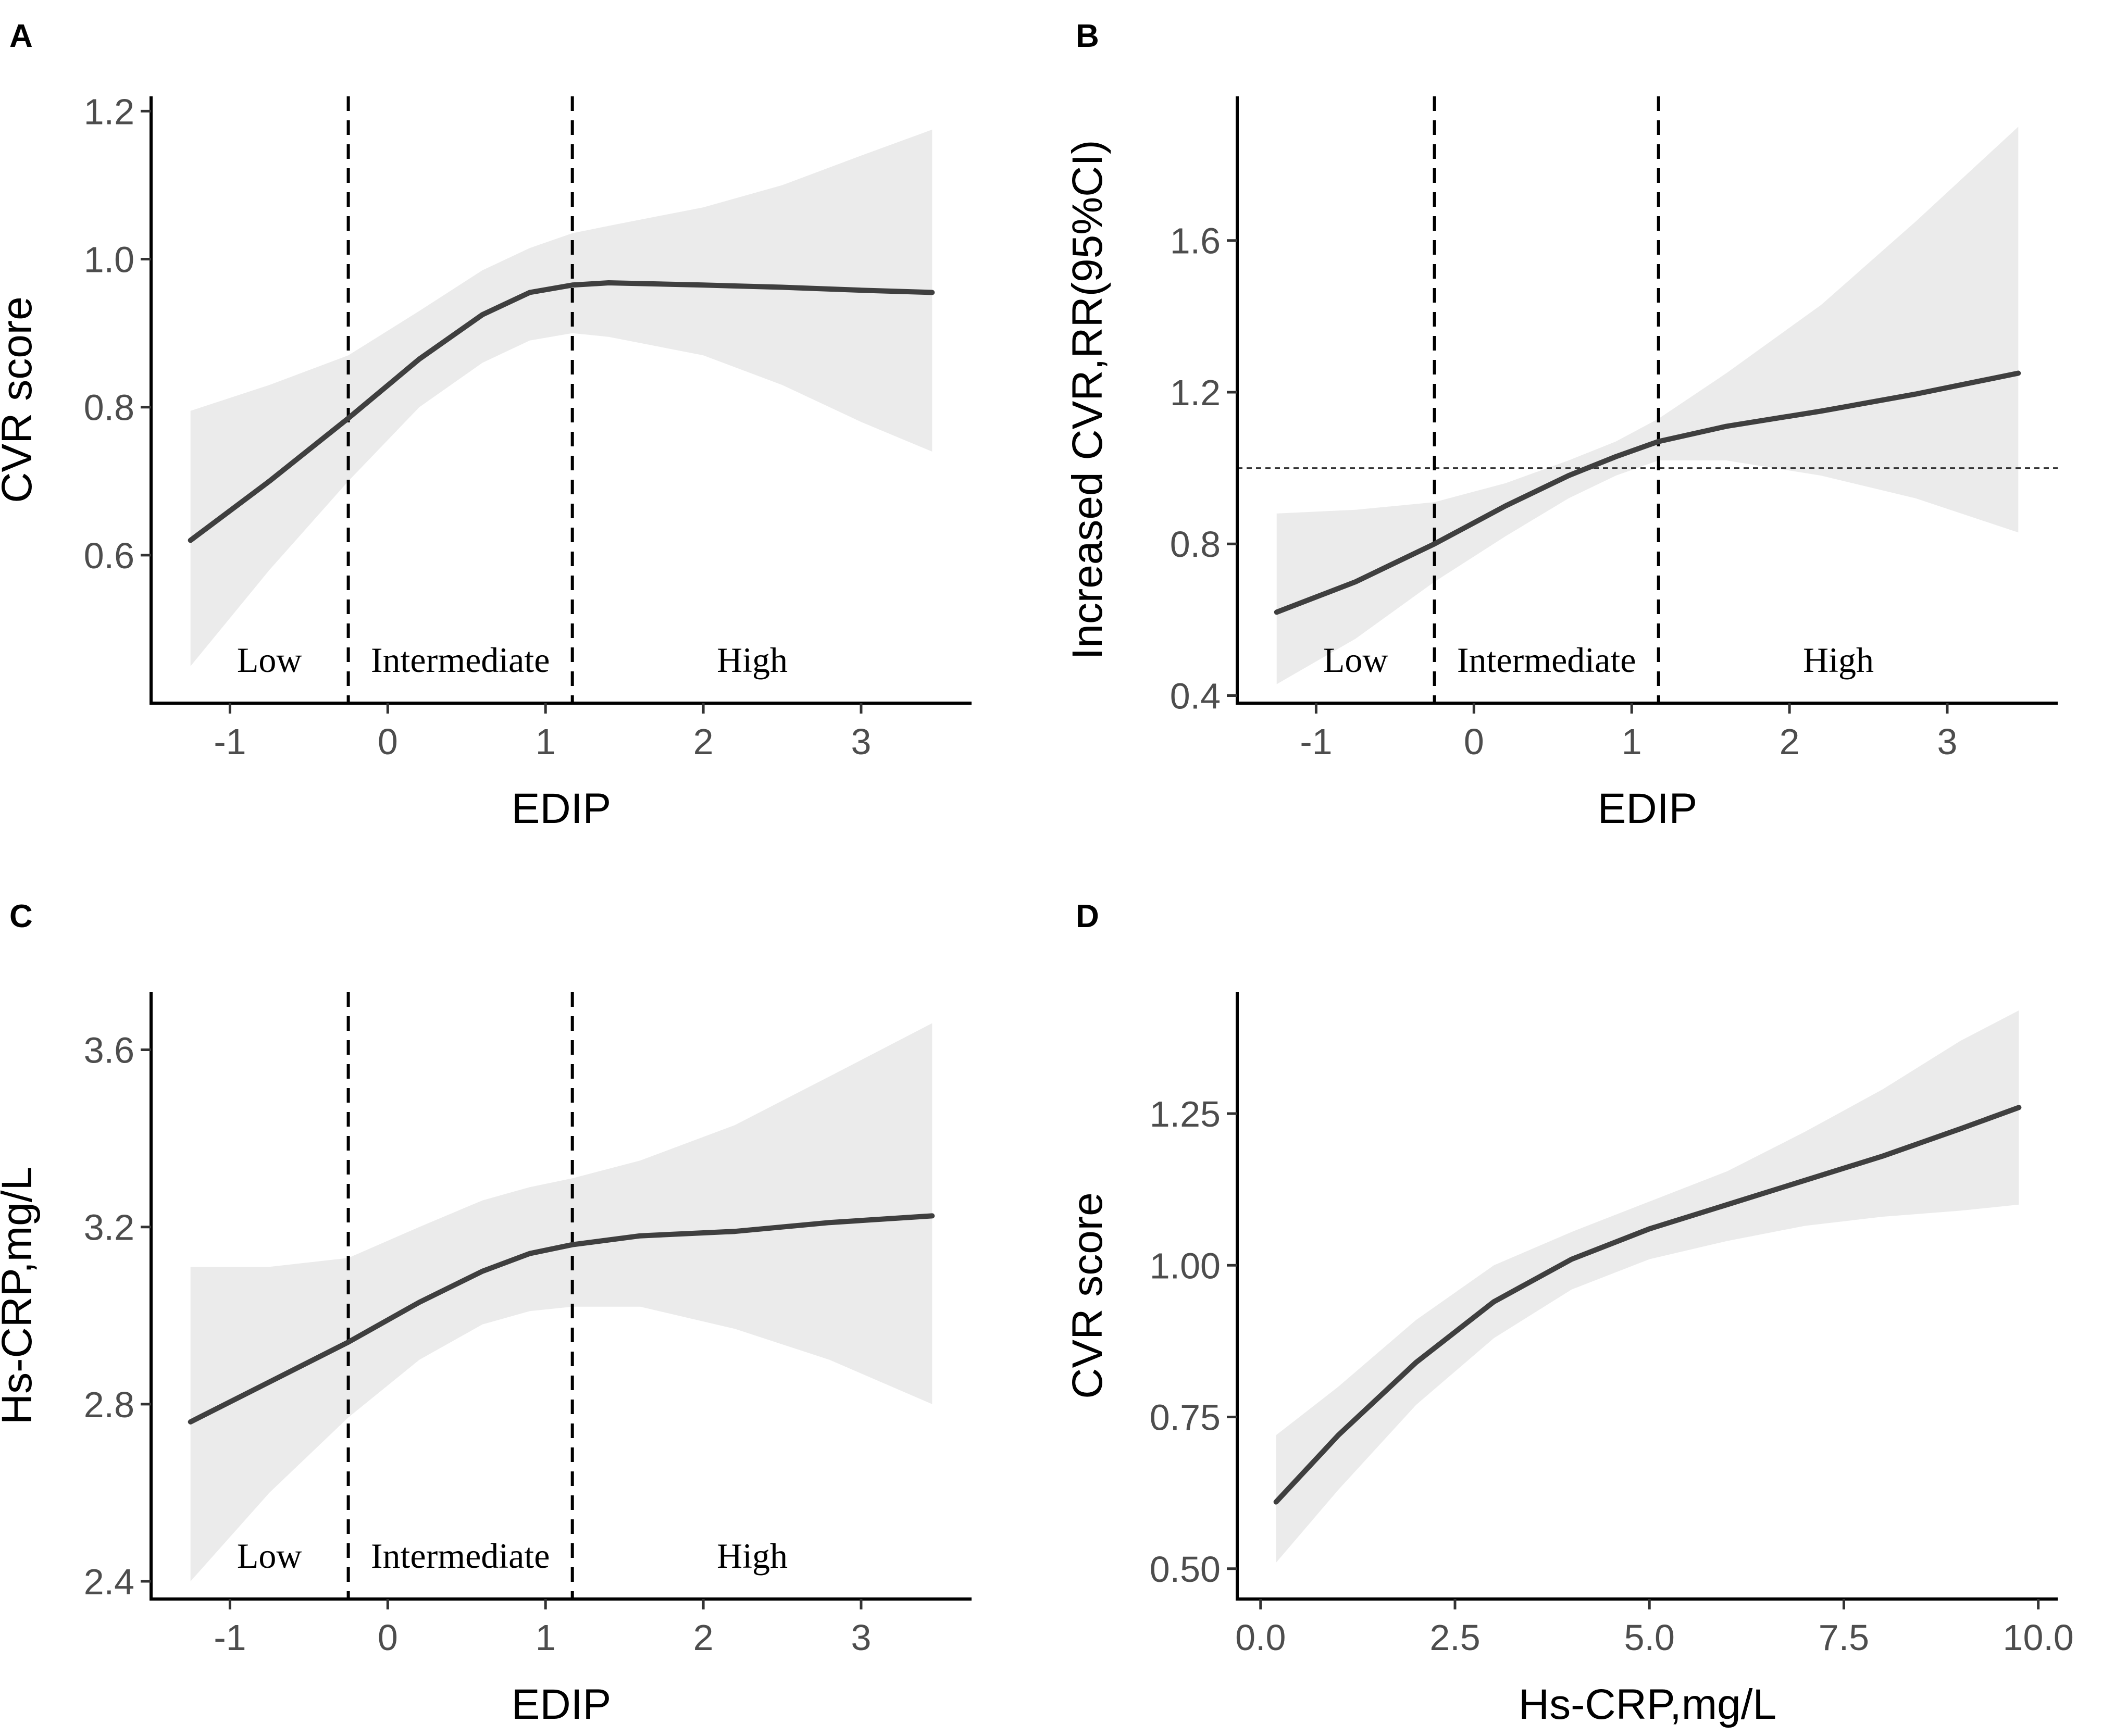  Describe the element at coordinates (1260, 1637) in the screenshot. I see `x-tick-label: 0.0` at that location.